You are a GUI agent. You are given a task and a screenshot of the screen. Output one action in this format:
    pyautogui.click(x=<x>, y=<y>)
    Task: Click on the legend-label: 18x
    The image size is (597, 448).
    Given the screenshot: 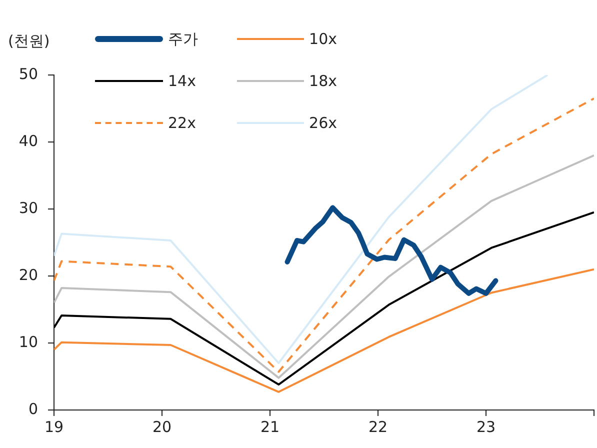 What is the action you would take?
    pyautogui.click(x=323, y=81)
    